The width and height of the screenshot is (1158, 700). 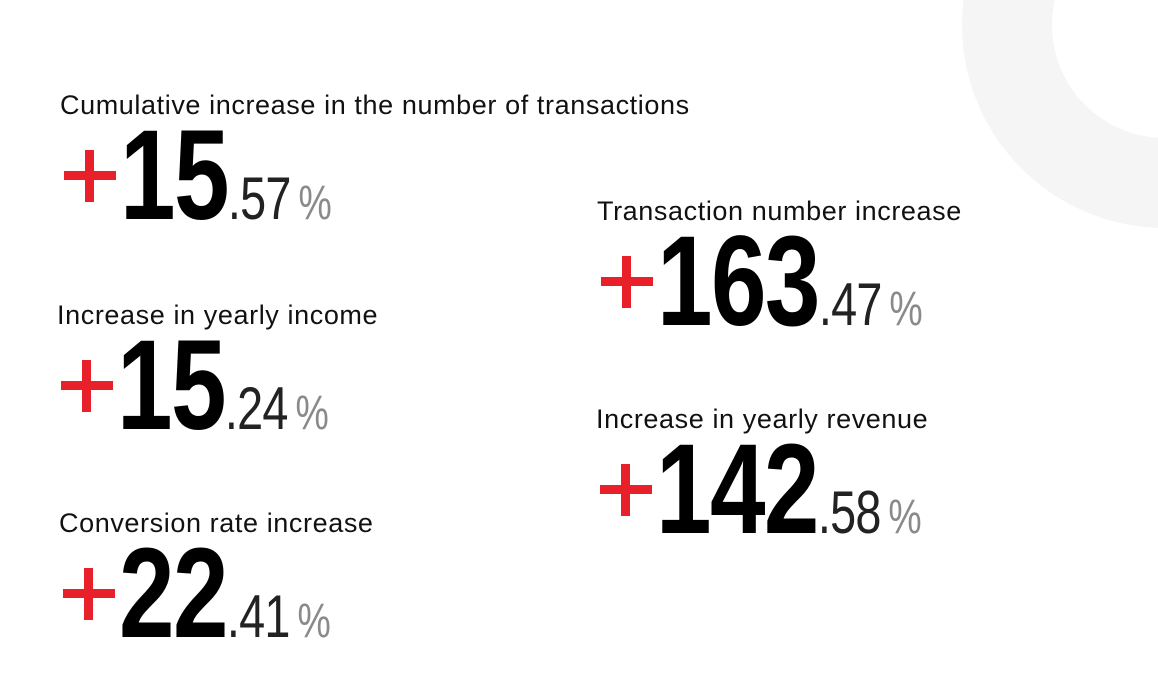 I want to click on stat-decimal: .47, so click(x=850, y=304).